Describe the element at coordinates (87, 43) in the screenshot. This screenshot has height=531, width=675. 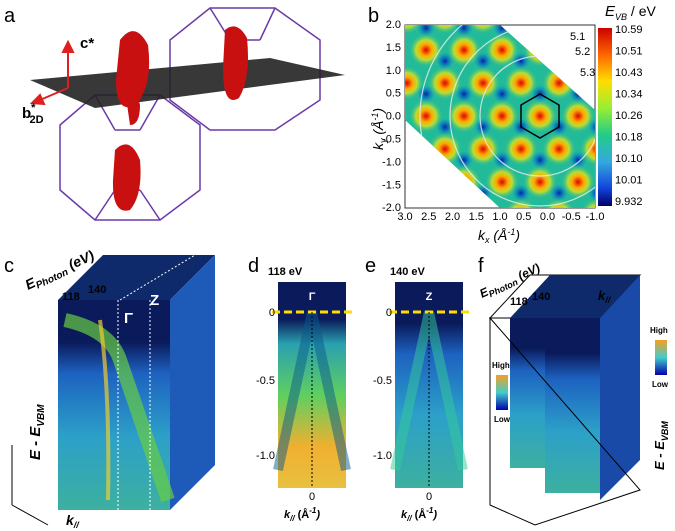
I see `c-axis-label: c*` at that location.